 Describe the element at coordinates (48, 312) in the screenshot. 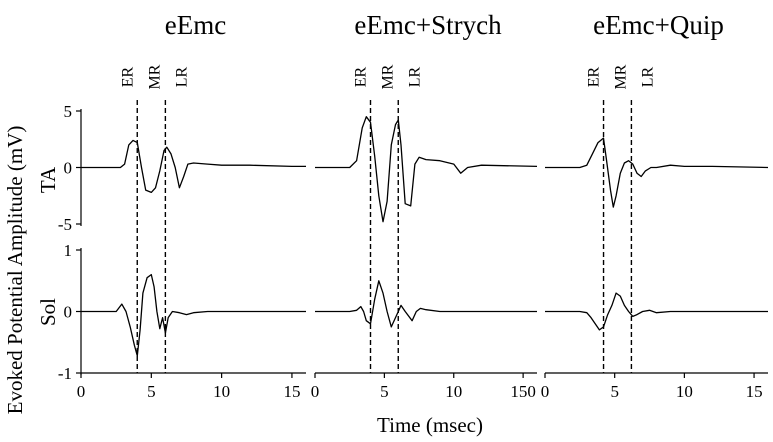

I see `row-label-sol: Sol` at that location.